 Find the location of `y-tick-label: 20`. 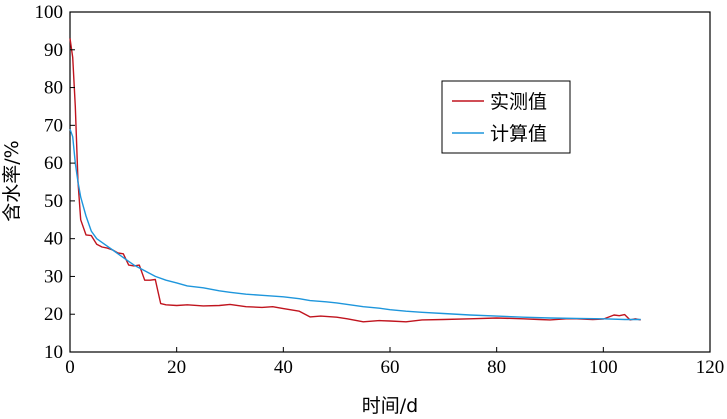

y-tick-label: 20 is located at coordinates (53, 314).